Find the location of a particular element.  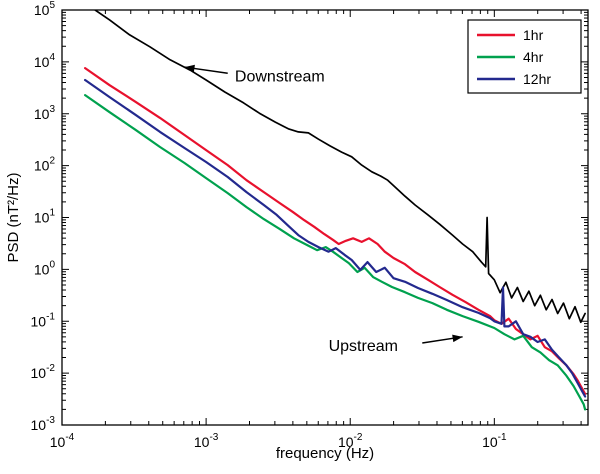

legend-label-4hr: 4hr is located at coordinates (533, 57).